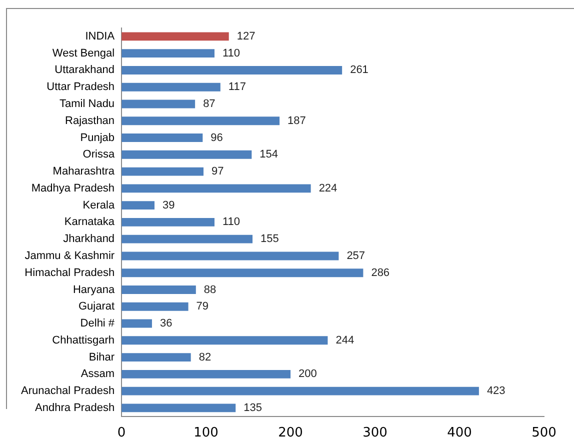  What do you see at coordinates (83, 340) in the screenshot?
I see `y-tick-label: Chhattisgarh` at bounding box center [83, 340].